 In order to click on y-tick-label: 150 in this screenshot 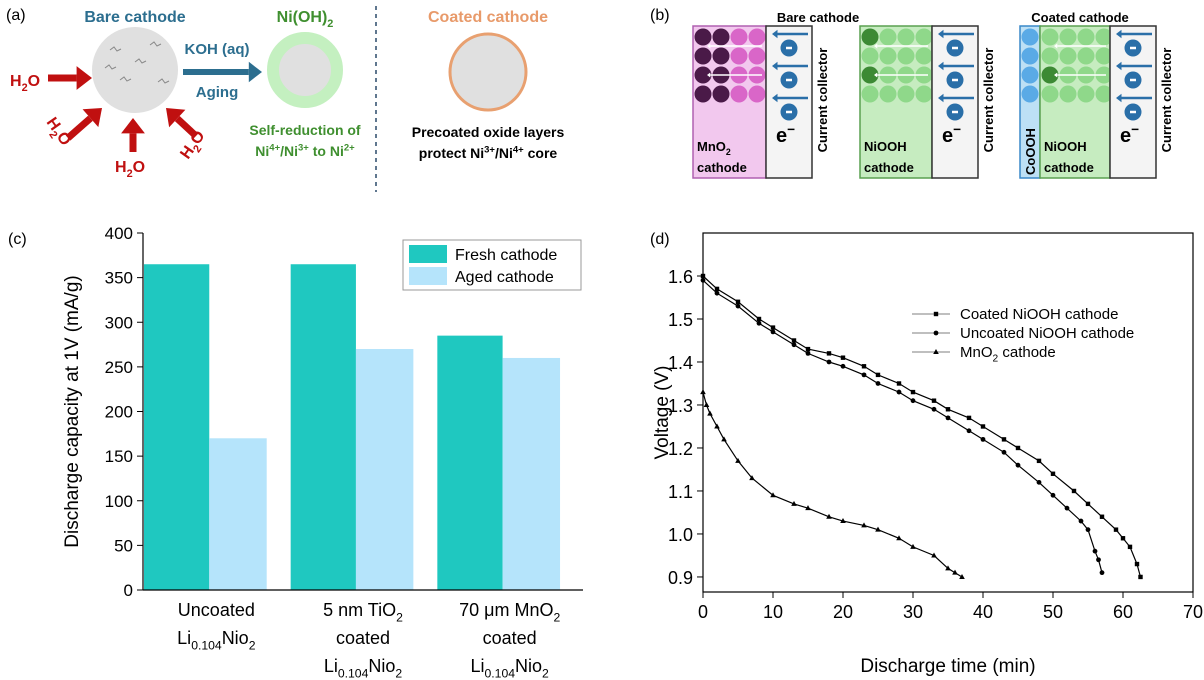, I will do `click(119, 456)`.